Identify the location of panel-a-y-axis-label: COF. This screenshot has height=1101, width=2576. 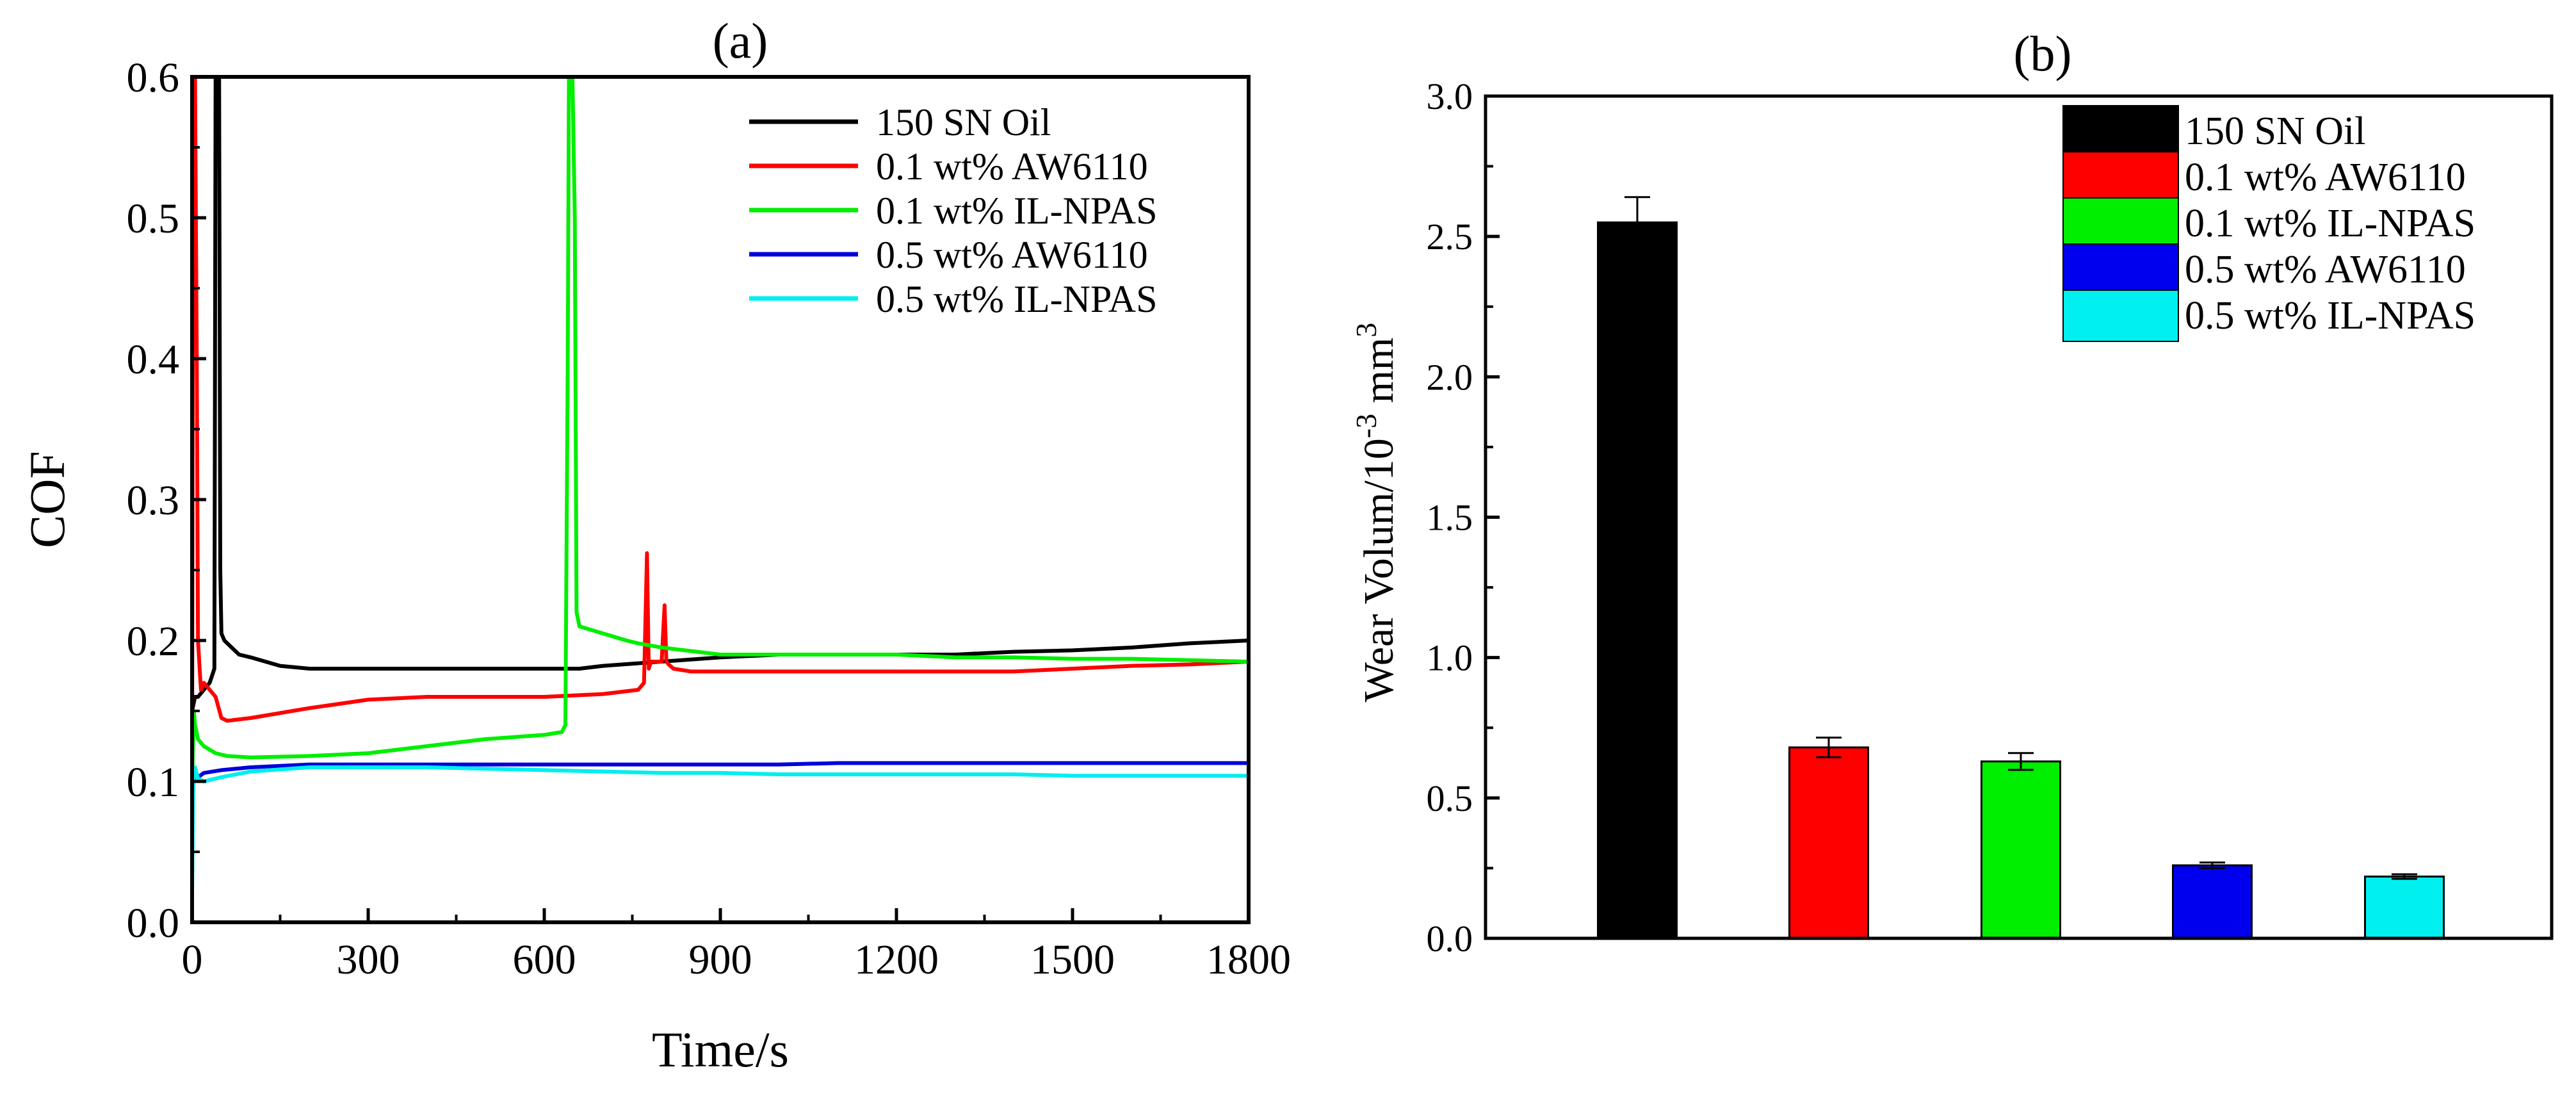
(47, 499).